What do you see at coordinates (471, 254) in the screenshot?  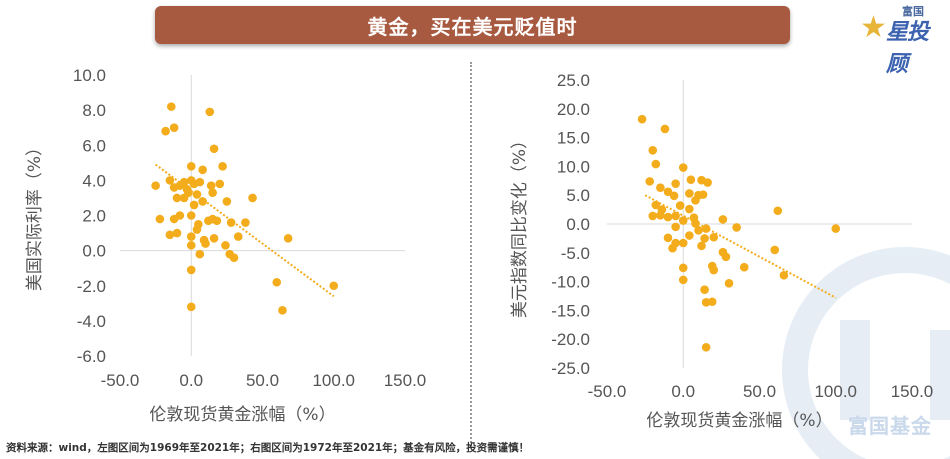 I see `chart-divider` at bounding box center [471, 254].